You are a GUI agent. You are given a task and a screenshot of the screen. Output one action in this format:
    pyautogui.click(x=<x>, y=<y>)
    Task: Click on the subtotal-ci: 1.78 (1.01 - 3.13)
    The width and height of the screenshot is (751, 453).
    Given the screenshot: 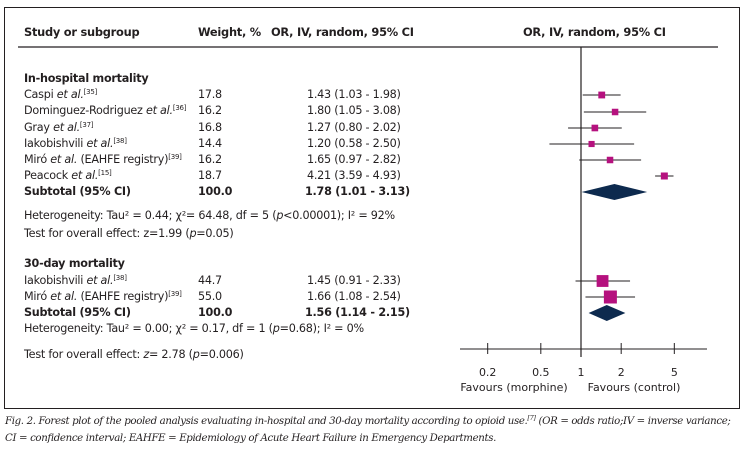 What is the action you would take?
    pyautogui.click(x=357, y=191)
    